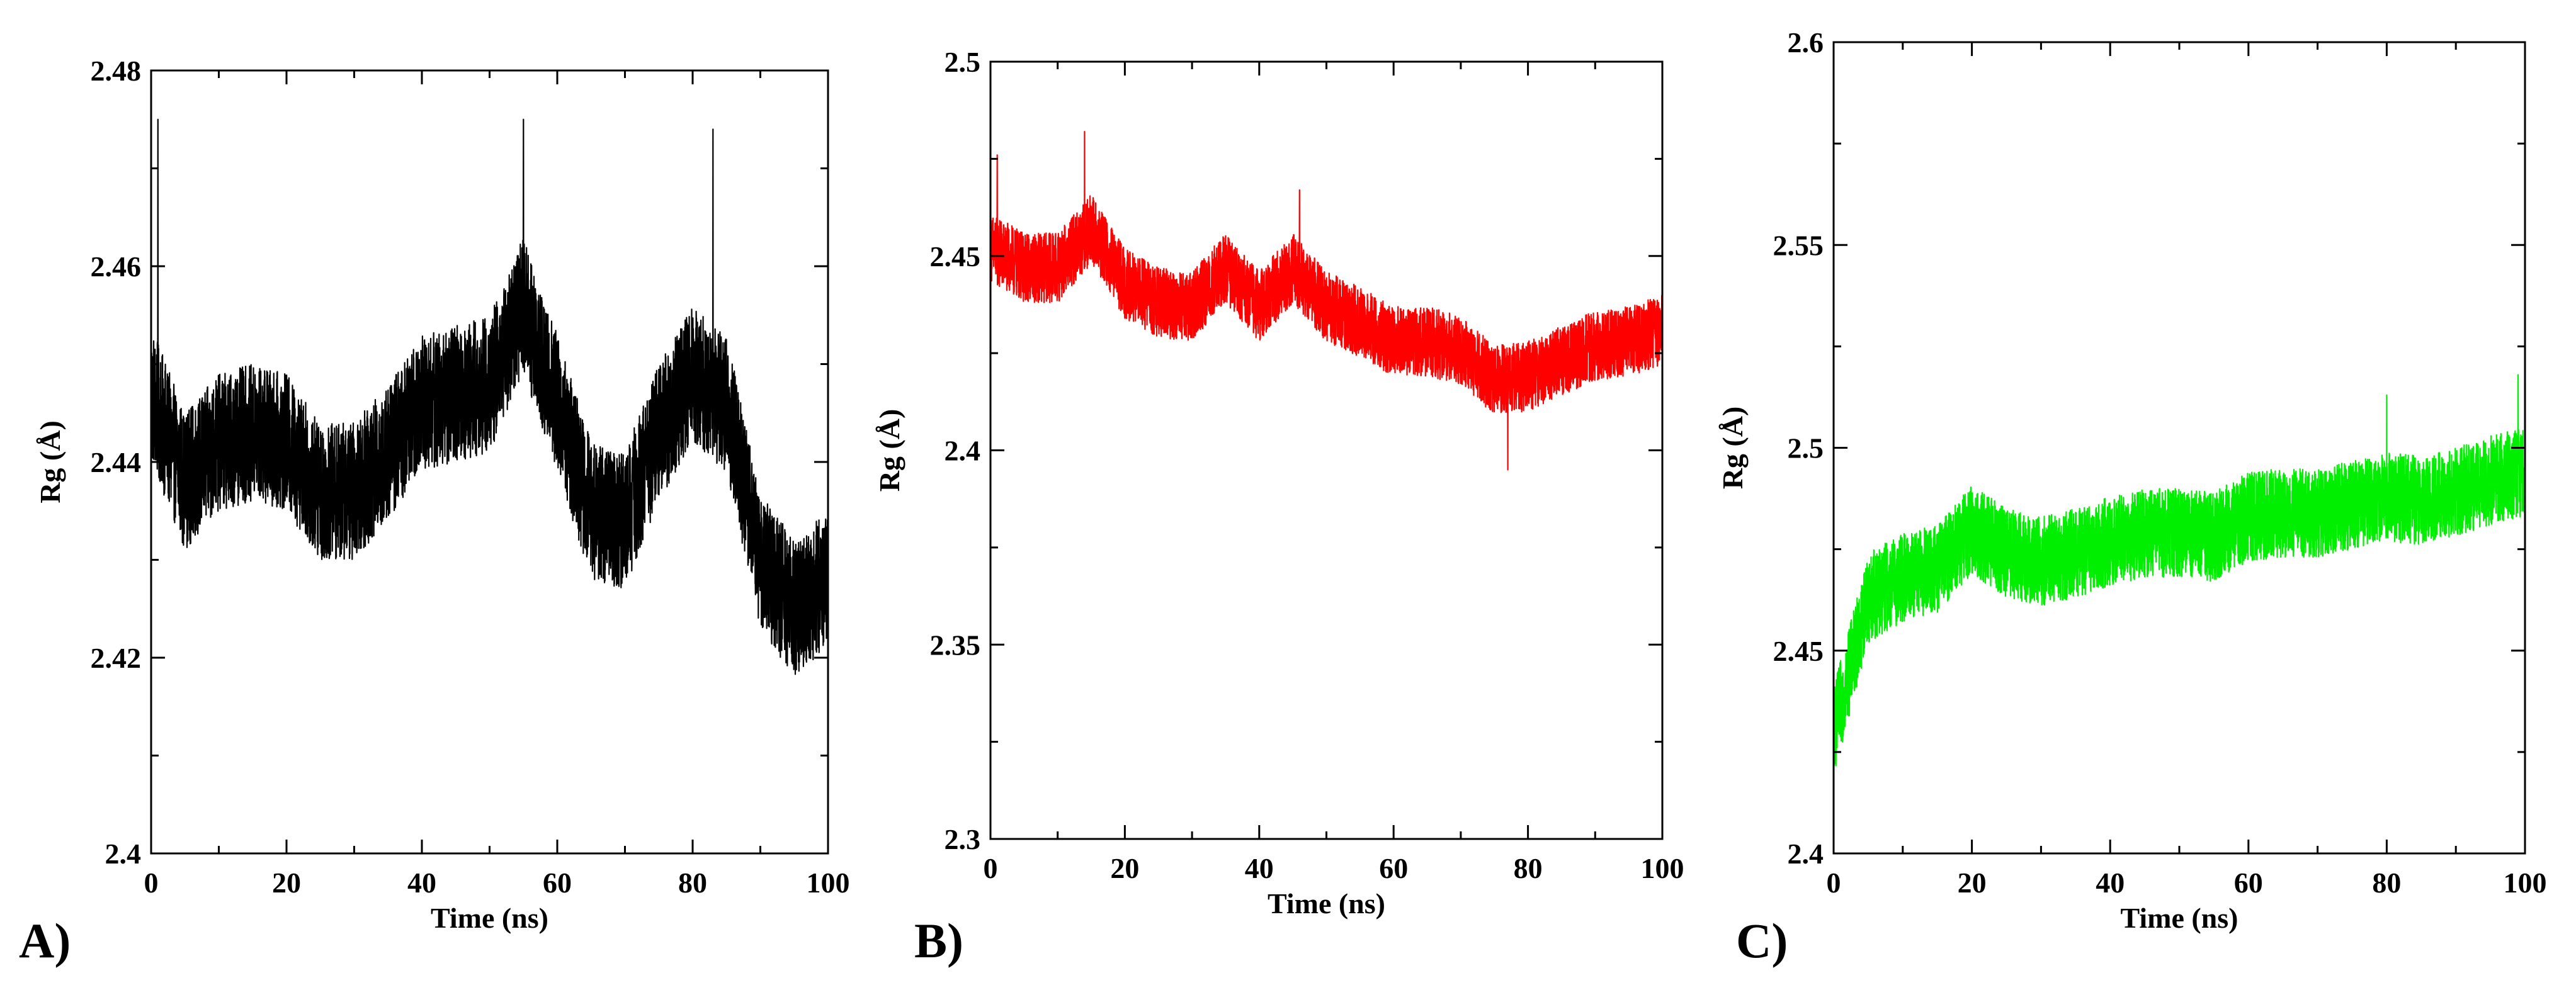 This screenshot has width=2576, height=990. I want to click on y-tick-label: 2.48, so click(116, 71).